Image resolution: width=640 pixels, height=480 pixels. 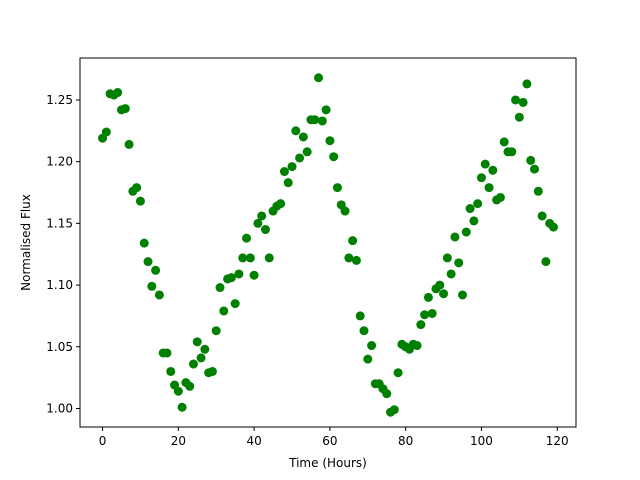 What do you see at coordinates (253, 441) in the screenshot?
I see `x-tick-label: 40` at bounding box center [253, 441].